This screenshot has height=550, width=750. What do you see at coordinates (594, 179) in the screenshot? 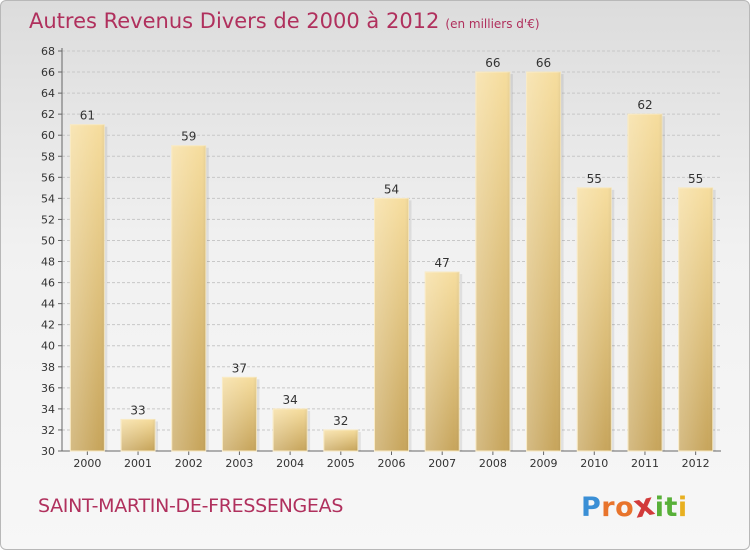
I see `value-label-2010: 55` at bounding box center [594, 179].